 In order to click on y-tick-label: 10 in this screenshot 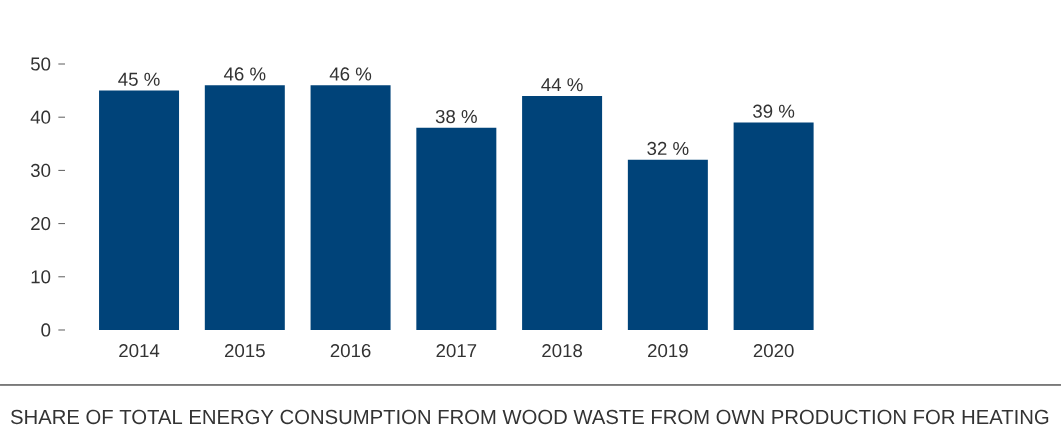, I will do `click(41, 277)`.